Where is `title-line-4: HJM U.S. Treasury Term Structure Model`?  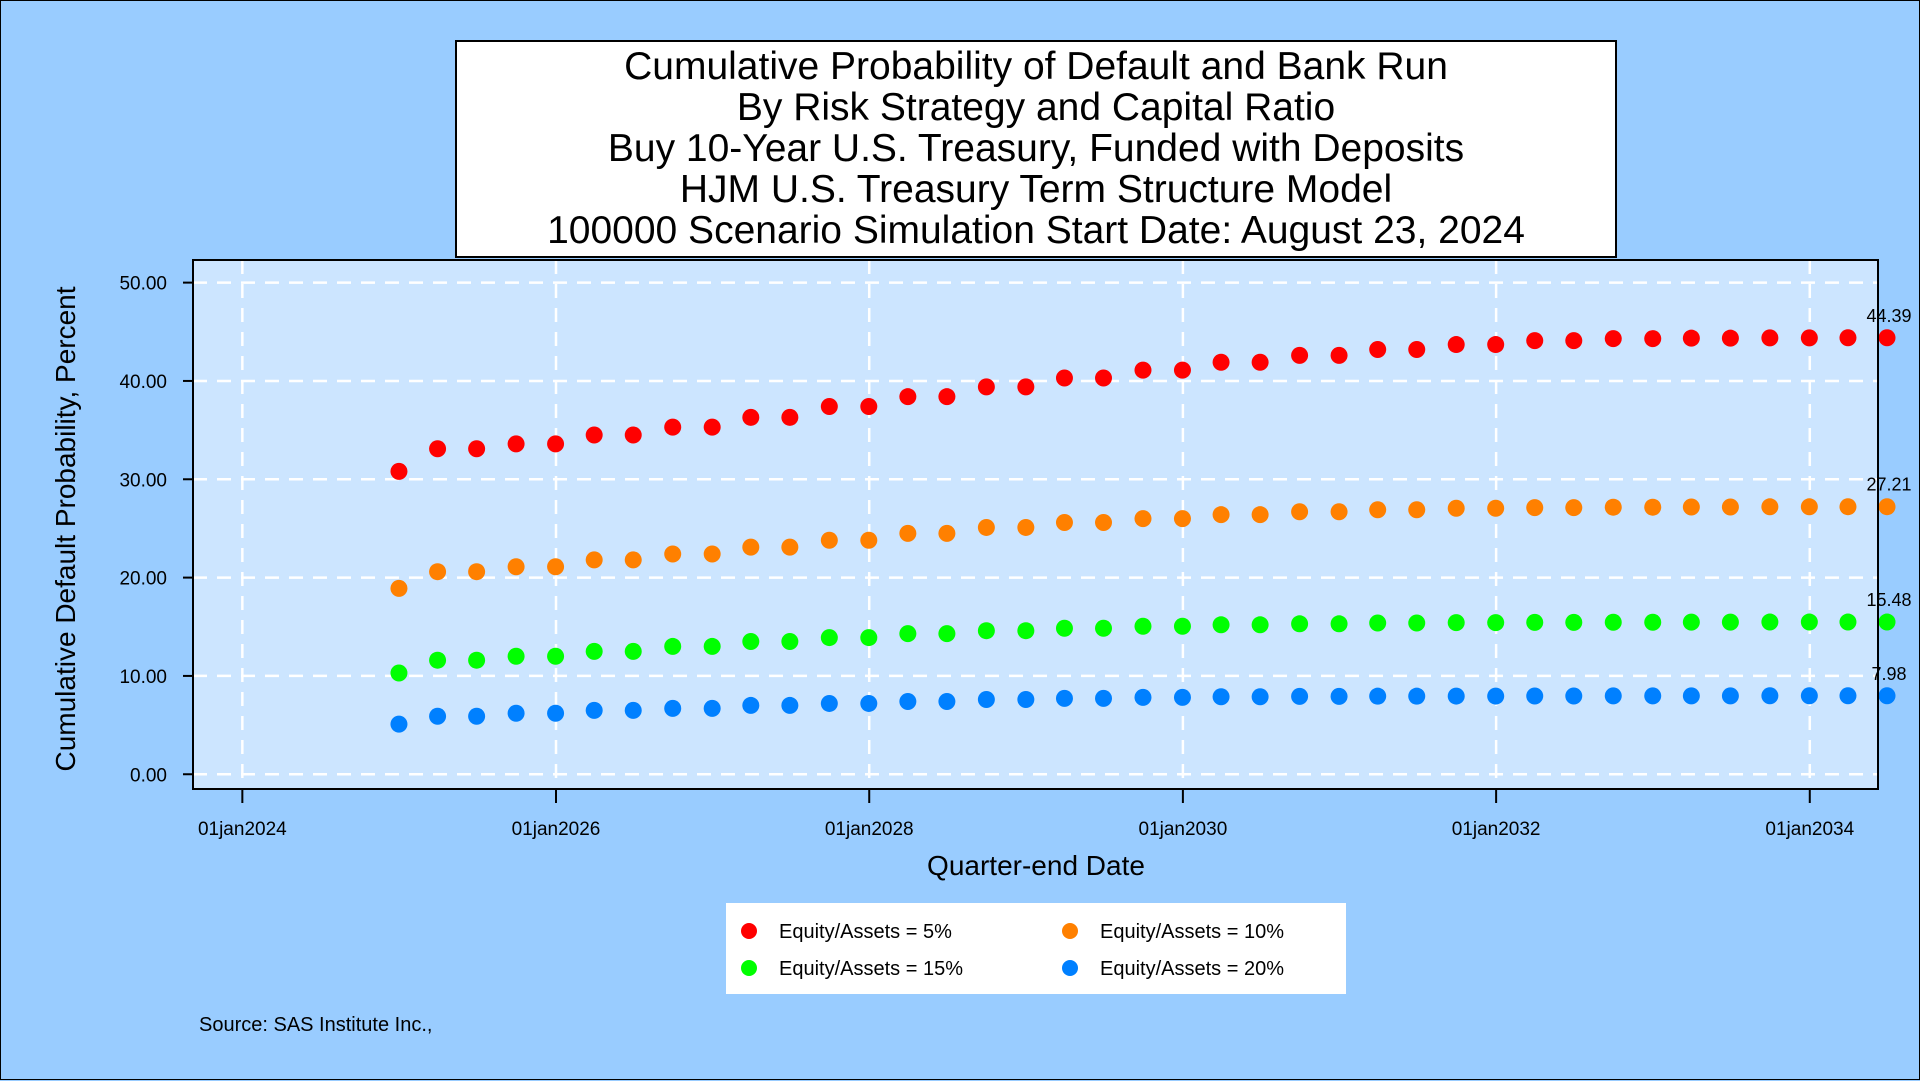 title-line-4: HJM U.S. Treasury Term Structure Model is located at coordinates (1036, 189).